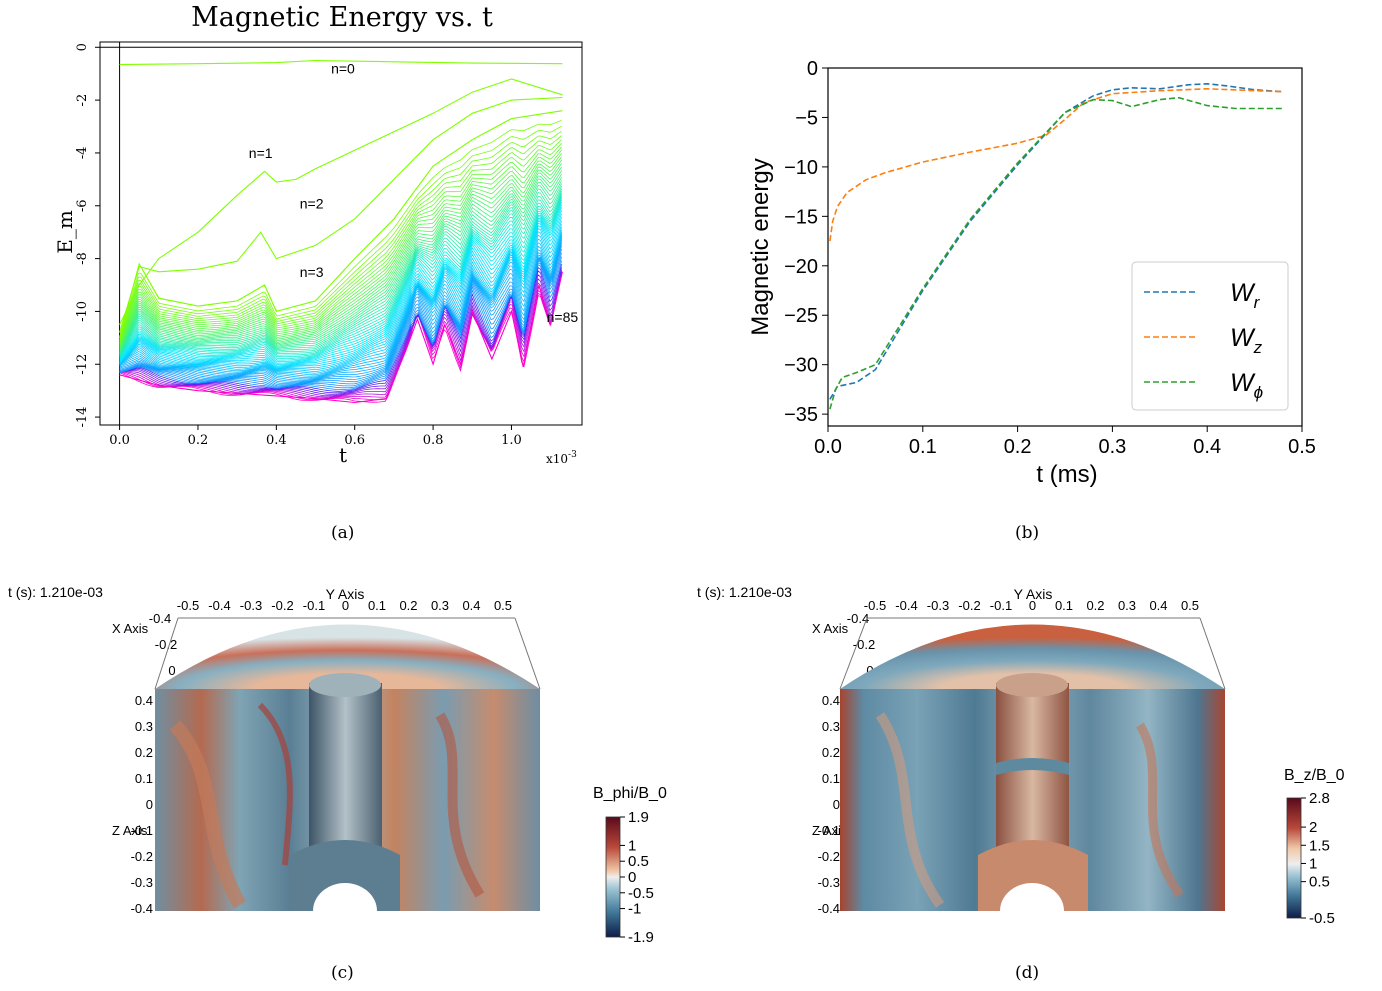 The height and width of the screenshot is (991, 1382). Describe the element at coordinates (1246, 340) in the screenshot. I see `chart-b-legend-label: Wz` at that location.